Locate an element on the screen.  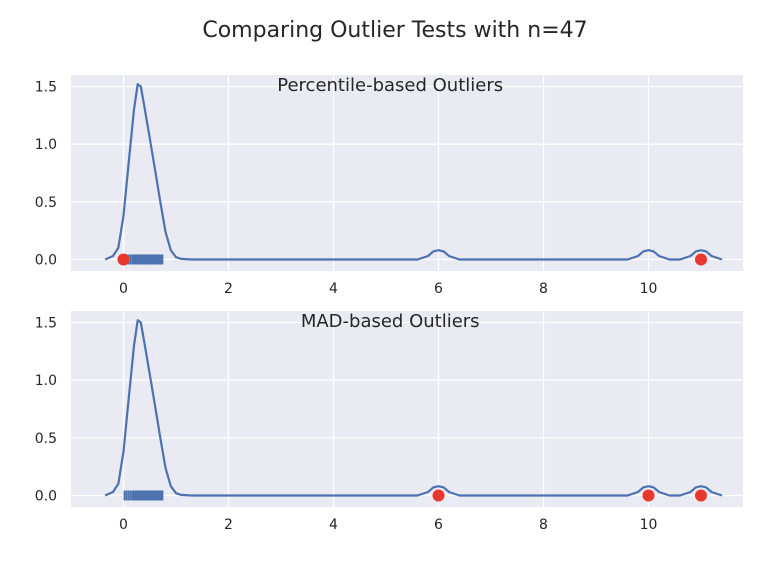
subplot-title: MAD-based Outliers is located at coordinates (390, 321).